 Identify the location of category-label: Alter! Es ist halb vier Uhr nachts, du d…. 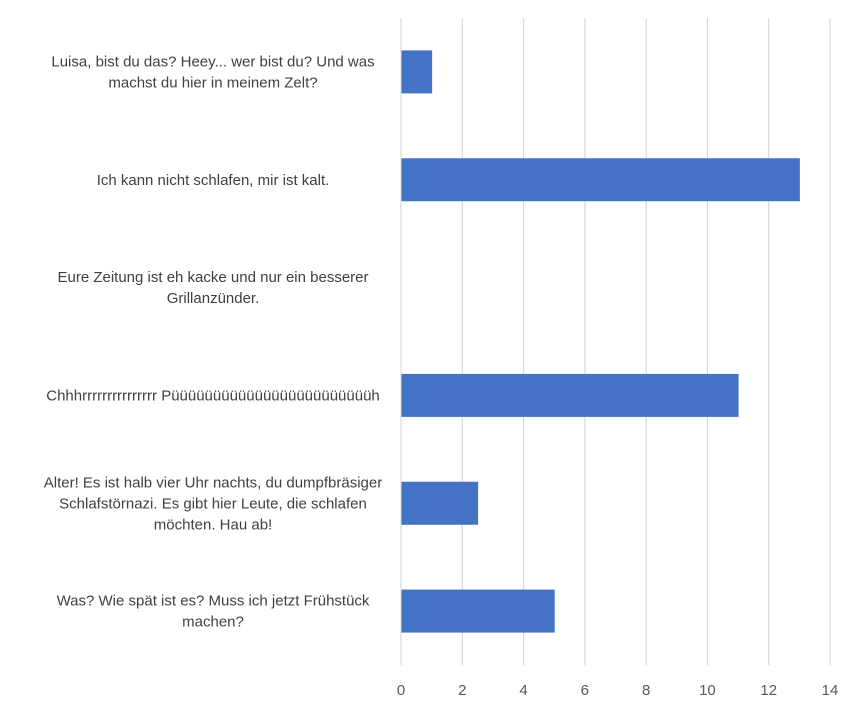
(213, 482).